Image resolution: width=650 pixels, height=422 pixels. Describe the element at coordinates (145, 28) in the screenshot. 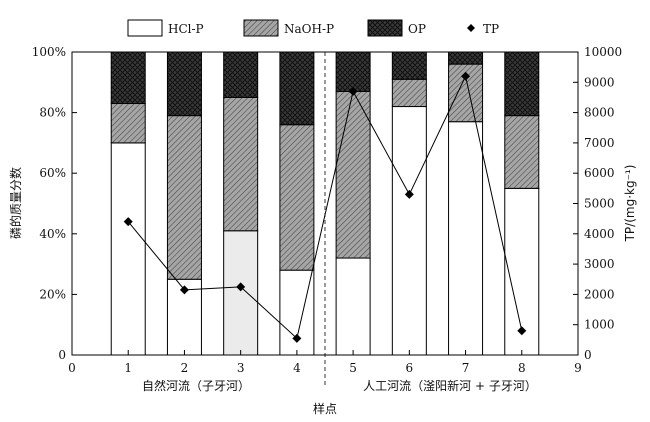

I see `legend-swatch-hcl` at that location.